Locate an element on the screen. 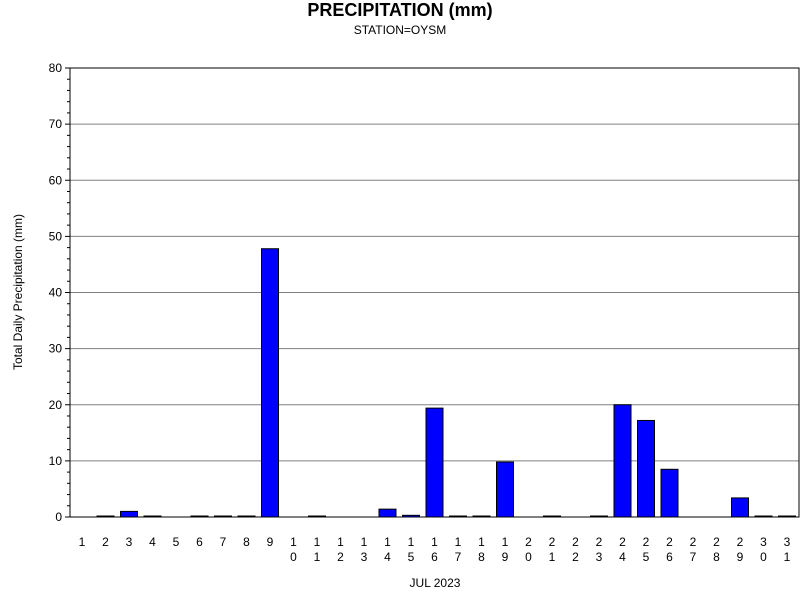  y-axis-label: Total Daily Precipitation (mm) is located at coordinates (18, 292).